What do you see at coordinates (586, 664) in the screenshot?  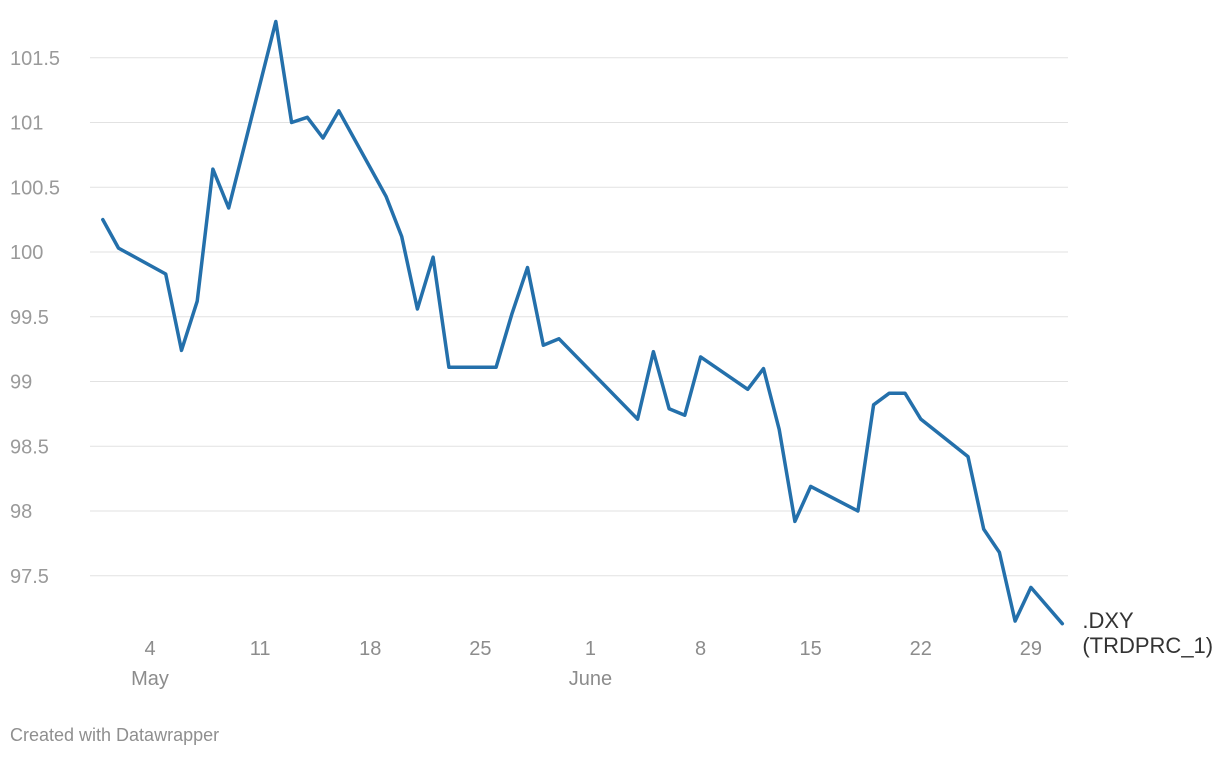 I see `x-axis-ticks: 4 May 11 18 25 1 June 8 15 22 29` at bounding box center [586, 664].